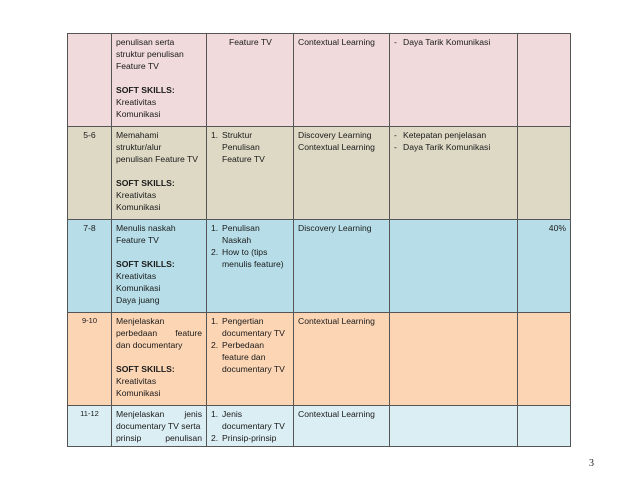 The width and height of the screenshot is (638, 493). Describe the element at coordinates (341, 266) in the screenshot. I see `learning-method-cell: Discovery Learning` at that location.